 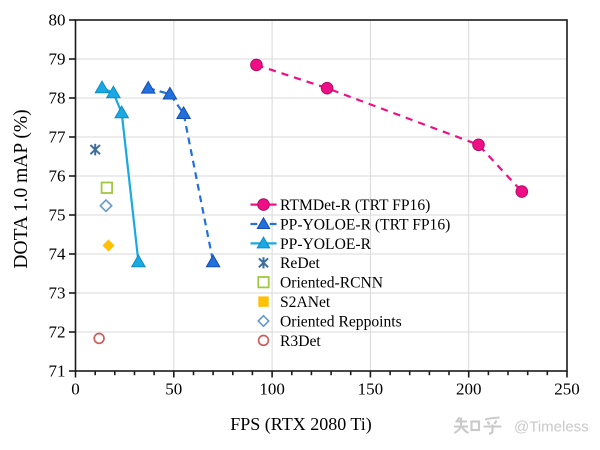 I want to click on svg-text: 76, so click(x=57, y=176).